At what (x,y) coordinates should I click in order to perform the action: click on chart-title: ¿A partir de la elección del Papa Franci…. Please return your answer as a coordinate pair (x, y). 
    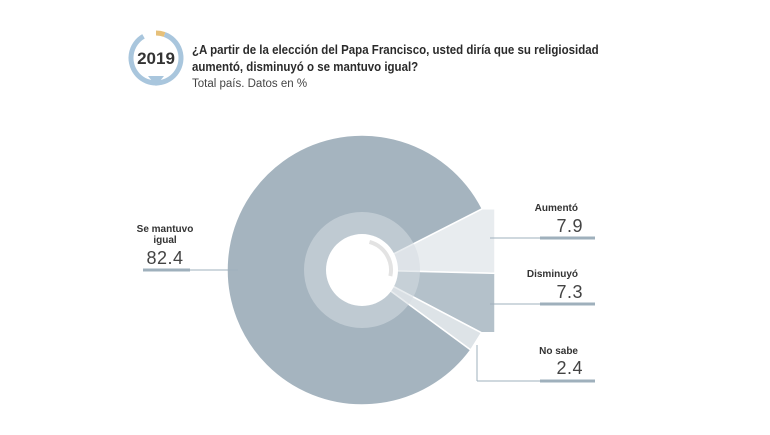
    Looking at the image, I should click on (395, 58).